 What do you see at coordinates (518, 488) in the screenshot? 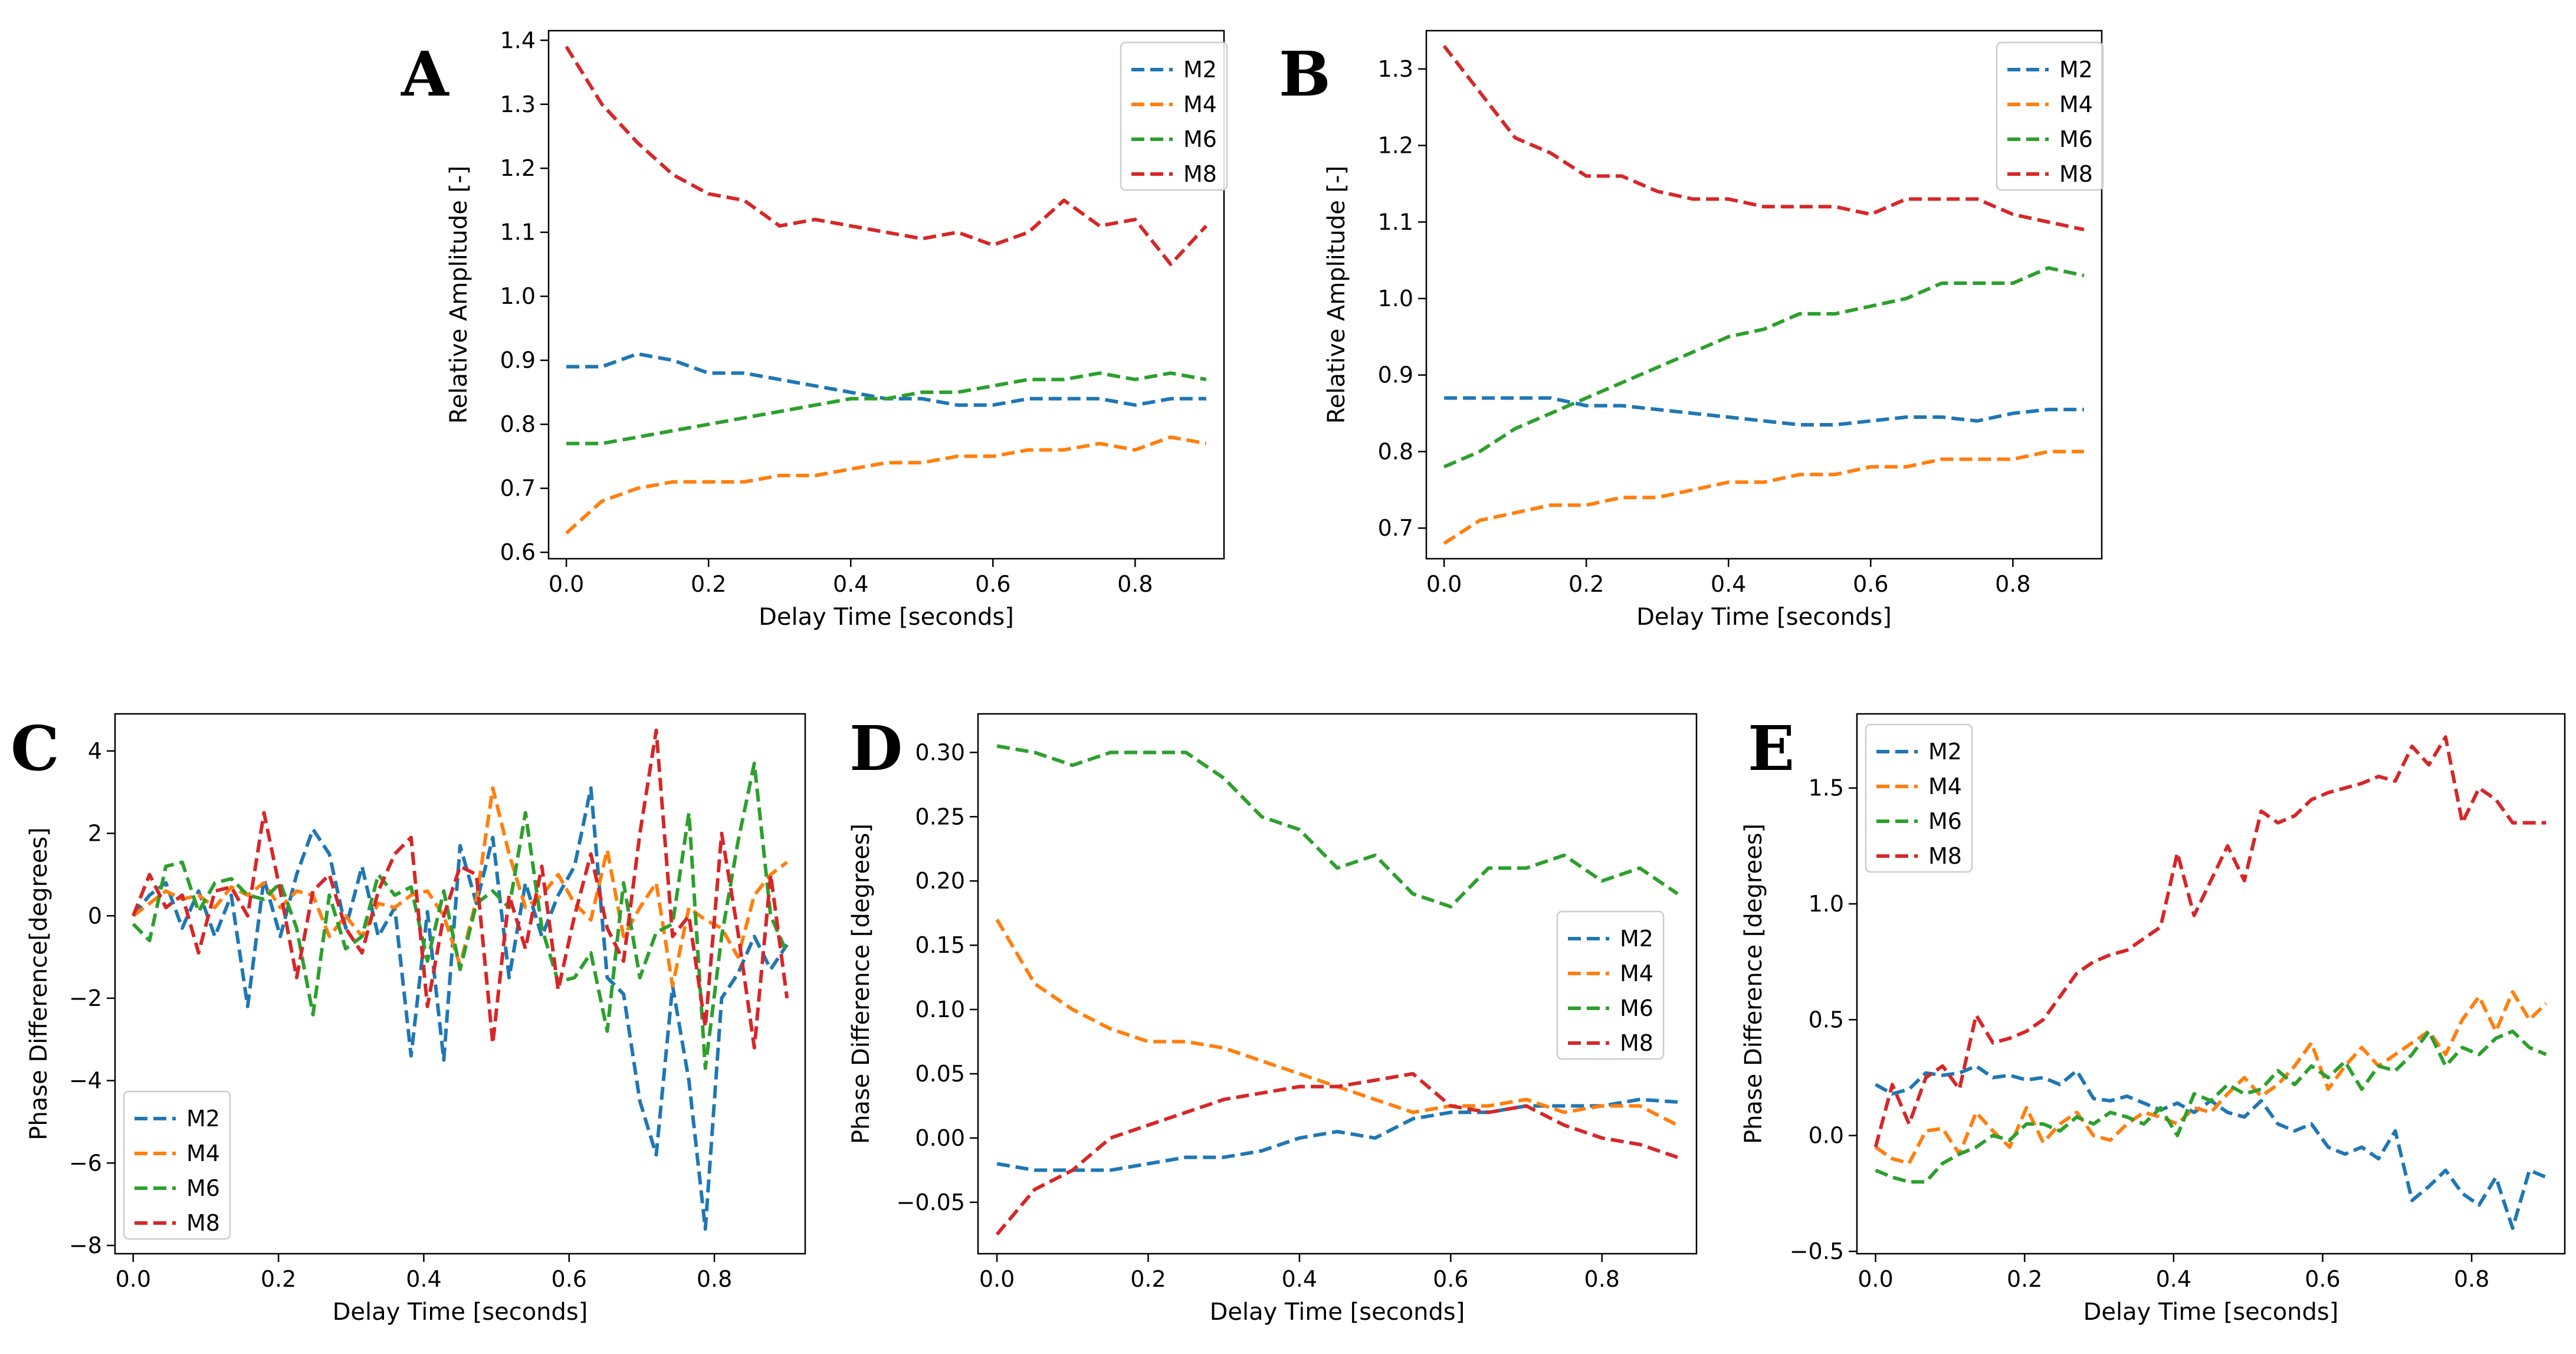
I see `panel-a-y-tick-label: 0.7` at bounding box center [518, 488].